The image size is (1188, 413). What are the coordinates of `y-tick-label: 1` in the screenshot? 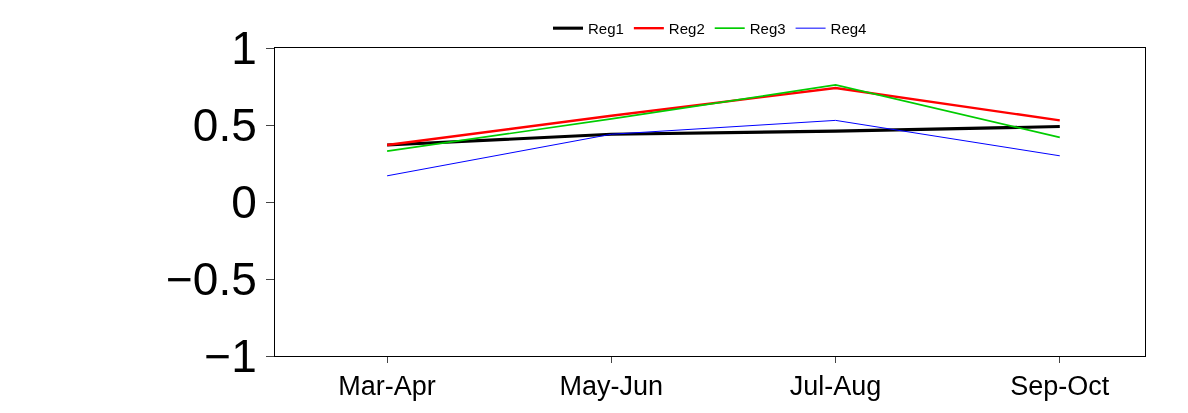 It's located at (244, 48).